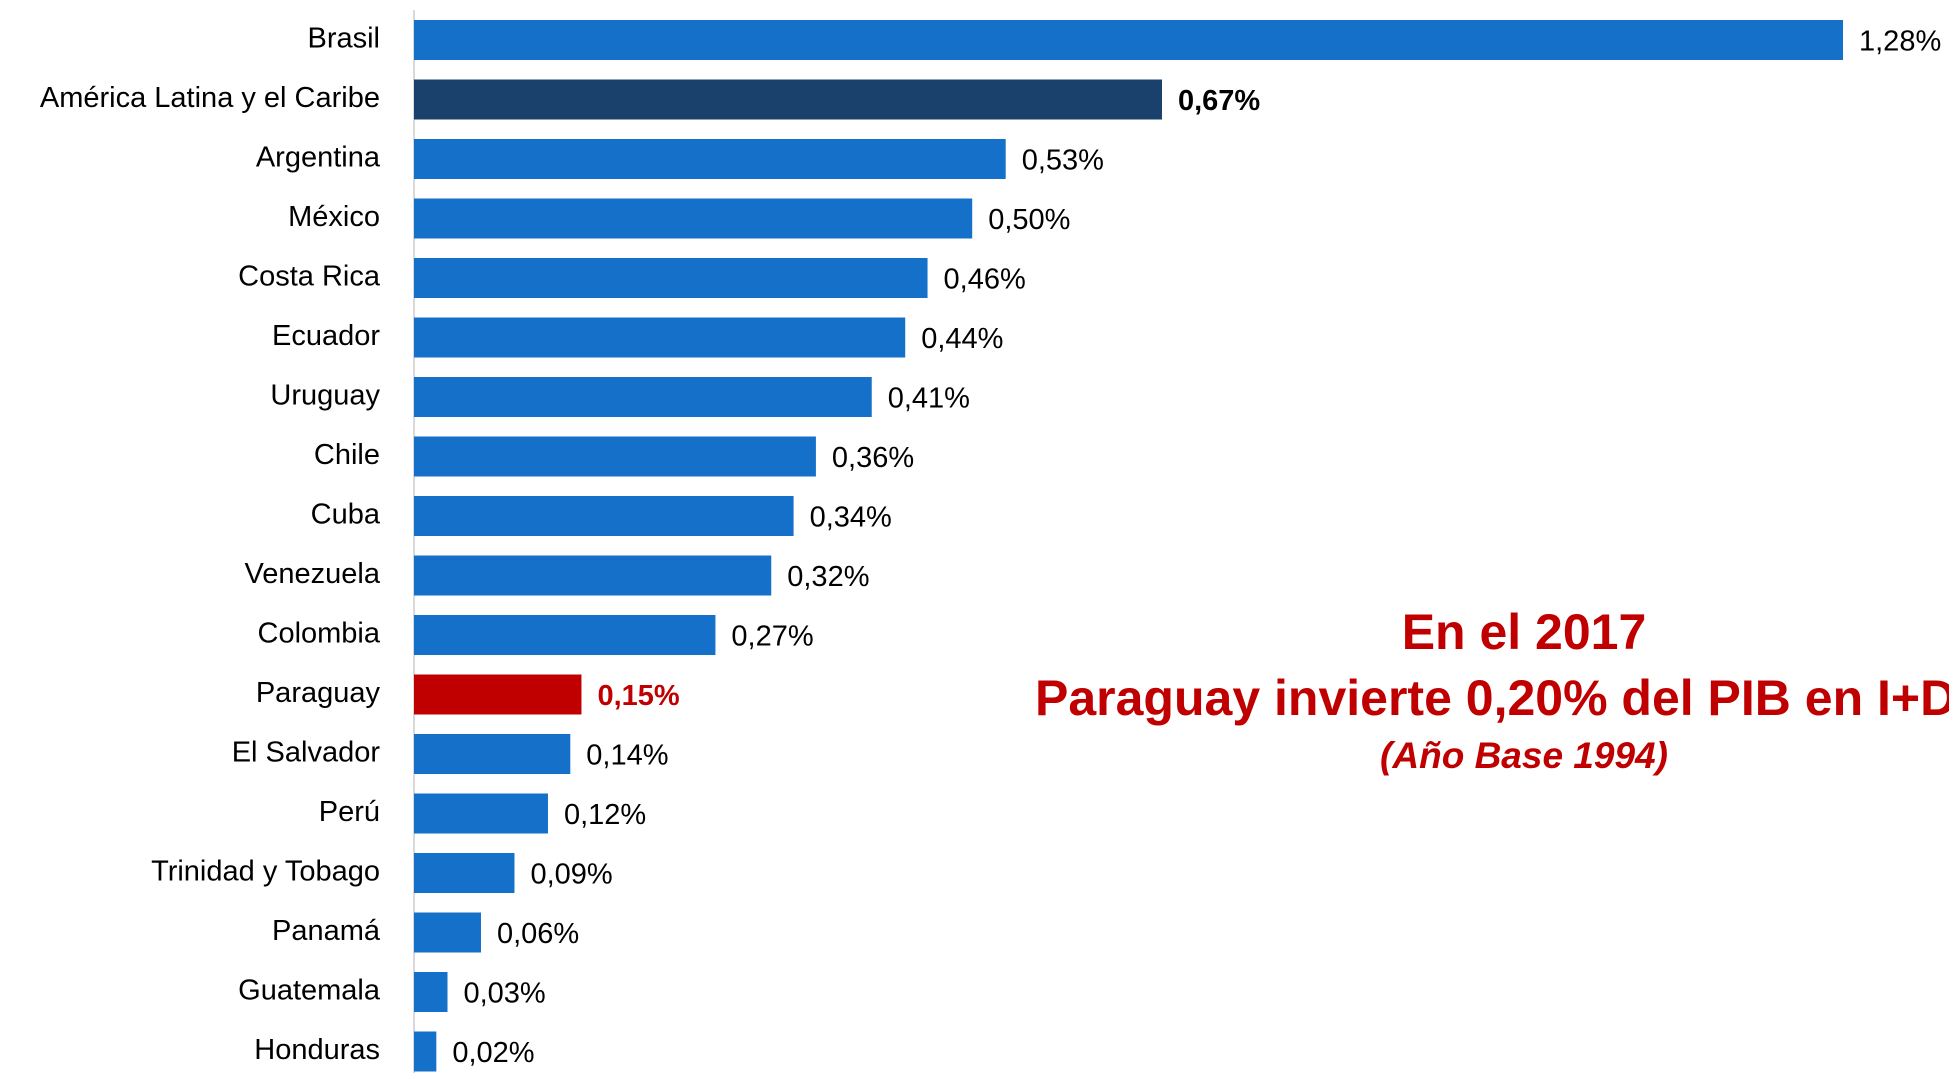 This screenshot has width=1949, height=1073. What do you see at coordinates (334, 217) in the screenshot?
I see `y-tick-label: México` at bounding box center [334, 217].